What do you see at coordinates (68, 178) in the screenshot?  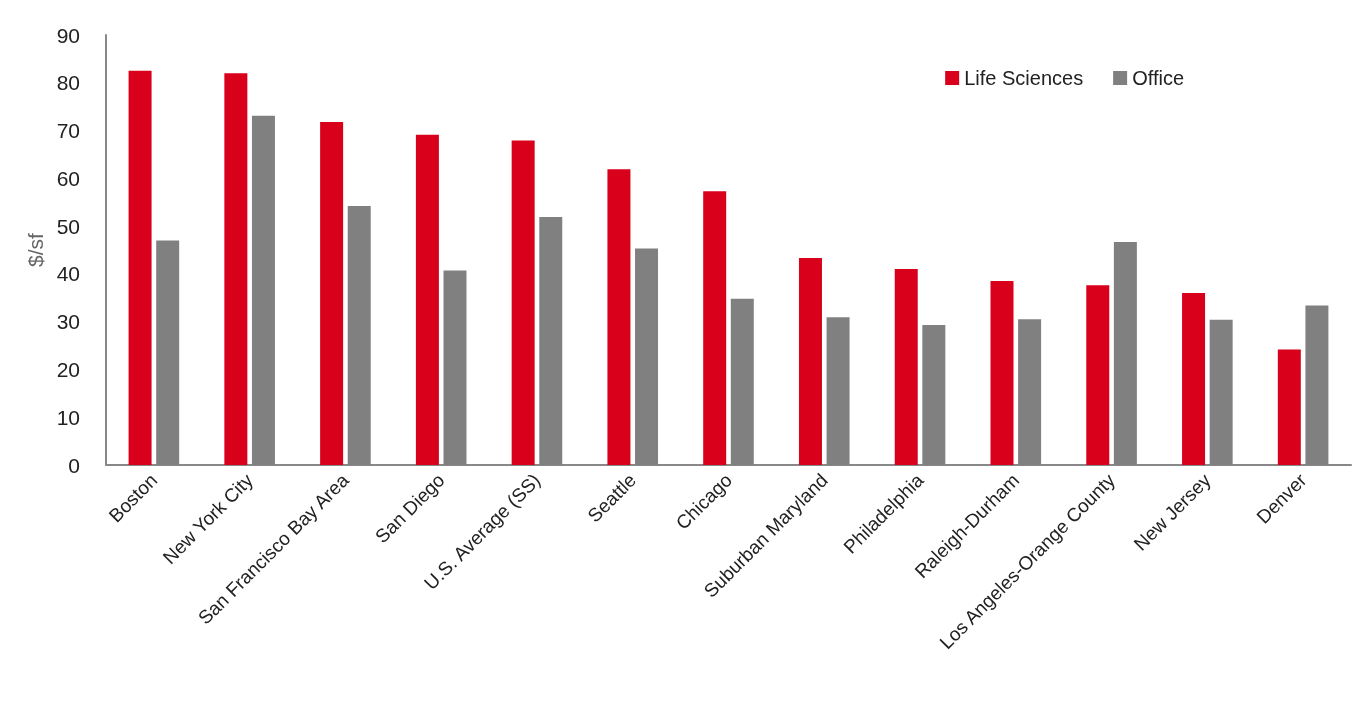 I see `y-tick-label: 60` at bounding box center [68, 178].